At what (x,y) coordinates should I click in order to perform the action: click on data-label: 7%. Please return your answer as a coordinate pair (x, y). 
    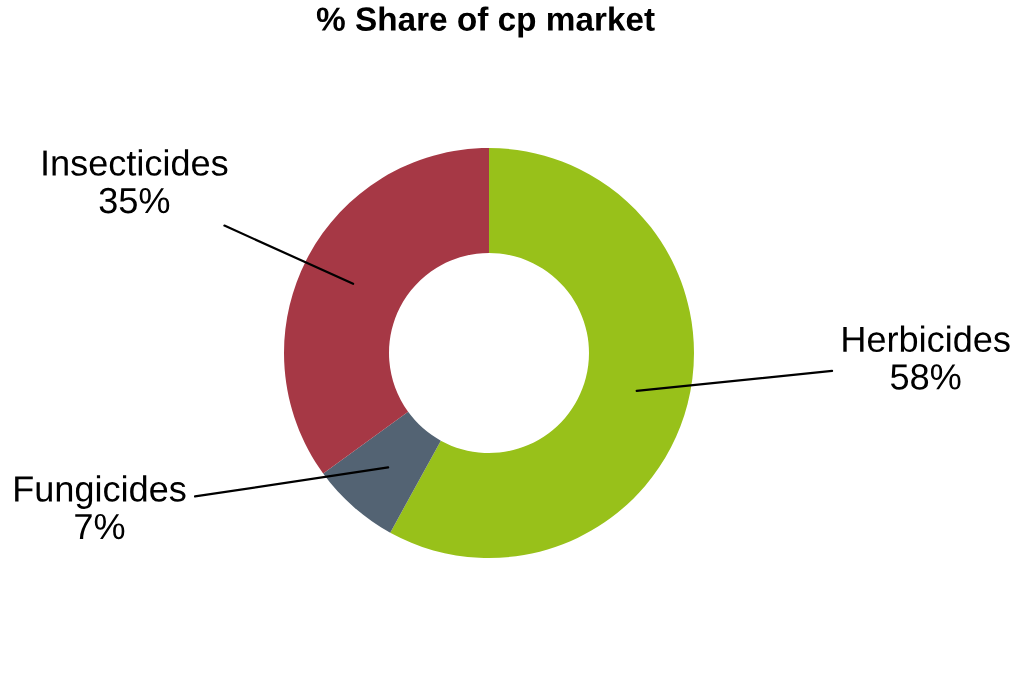
    Looking at the image, I should click on (100, 526).